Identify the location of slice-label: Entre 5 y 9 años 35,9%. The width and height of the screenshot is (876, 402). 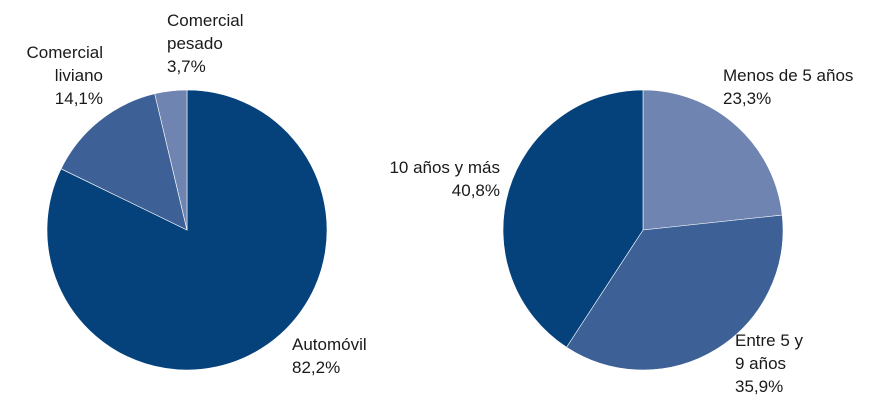
(772, 363).